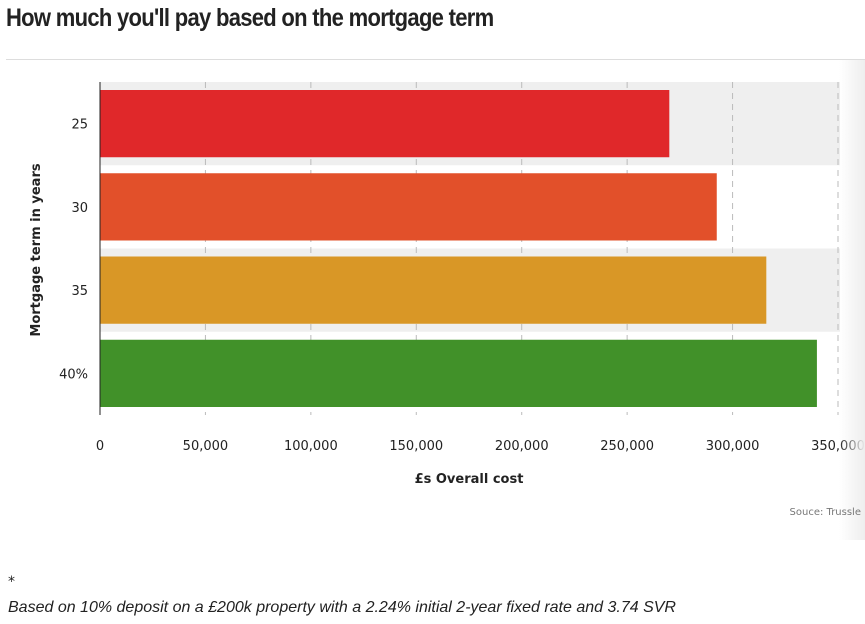  What do you see at coordinates (522, 446) in the screenshot?
I see `x-tick-label: 200,000` at bounding box center [522, 446].